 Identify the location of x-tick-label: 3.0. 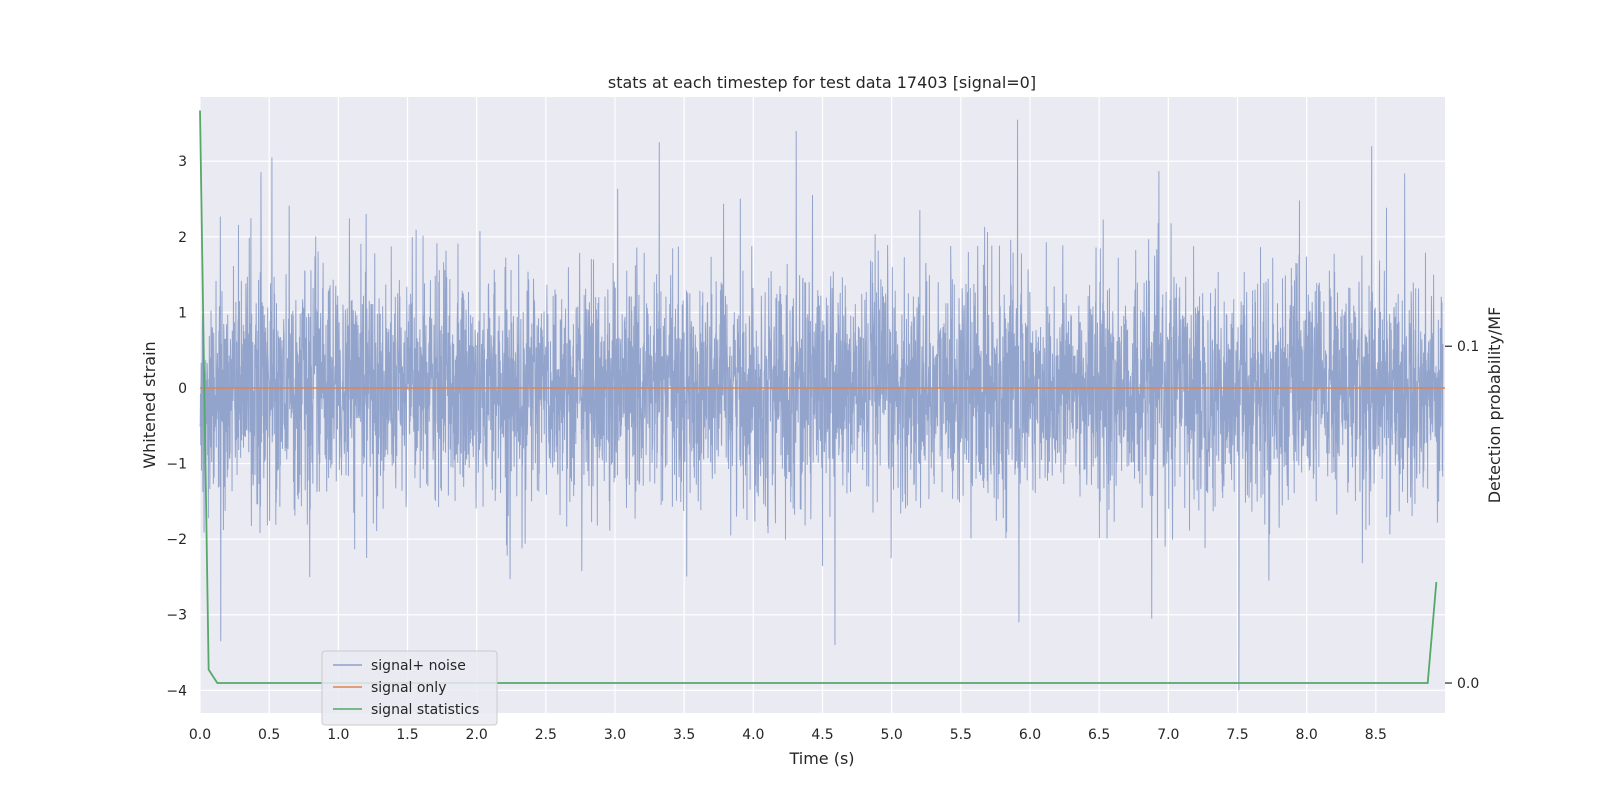
(615, 735).